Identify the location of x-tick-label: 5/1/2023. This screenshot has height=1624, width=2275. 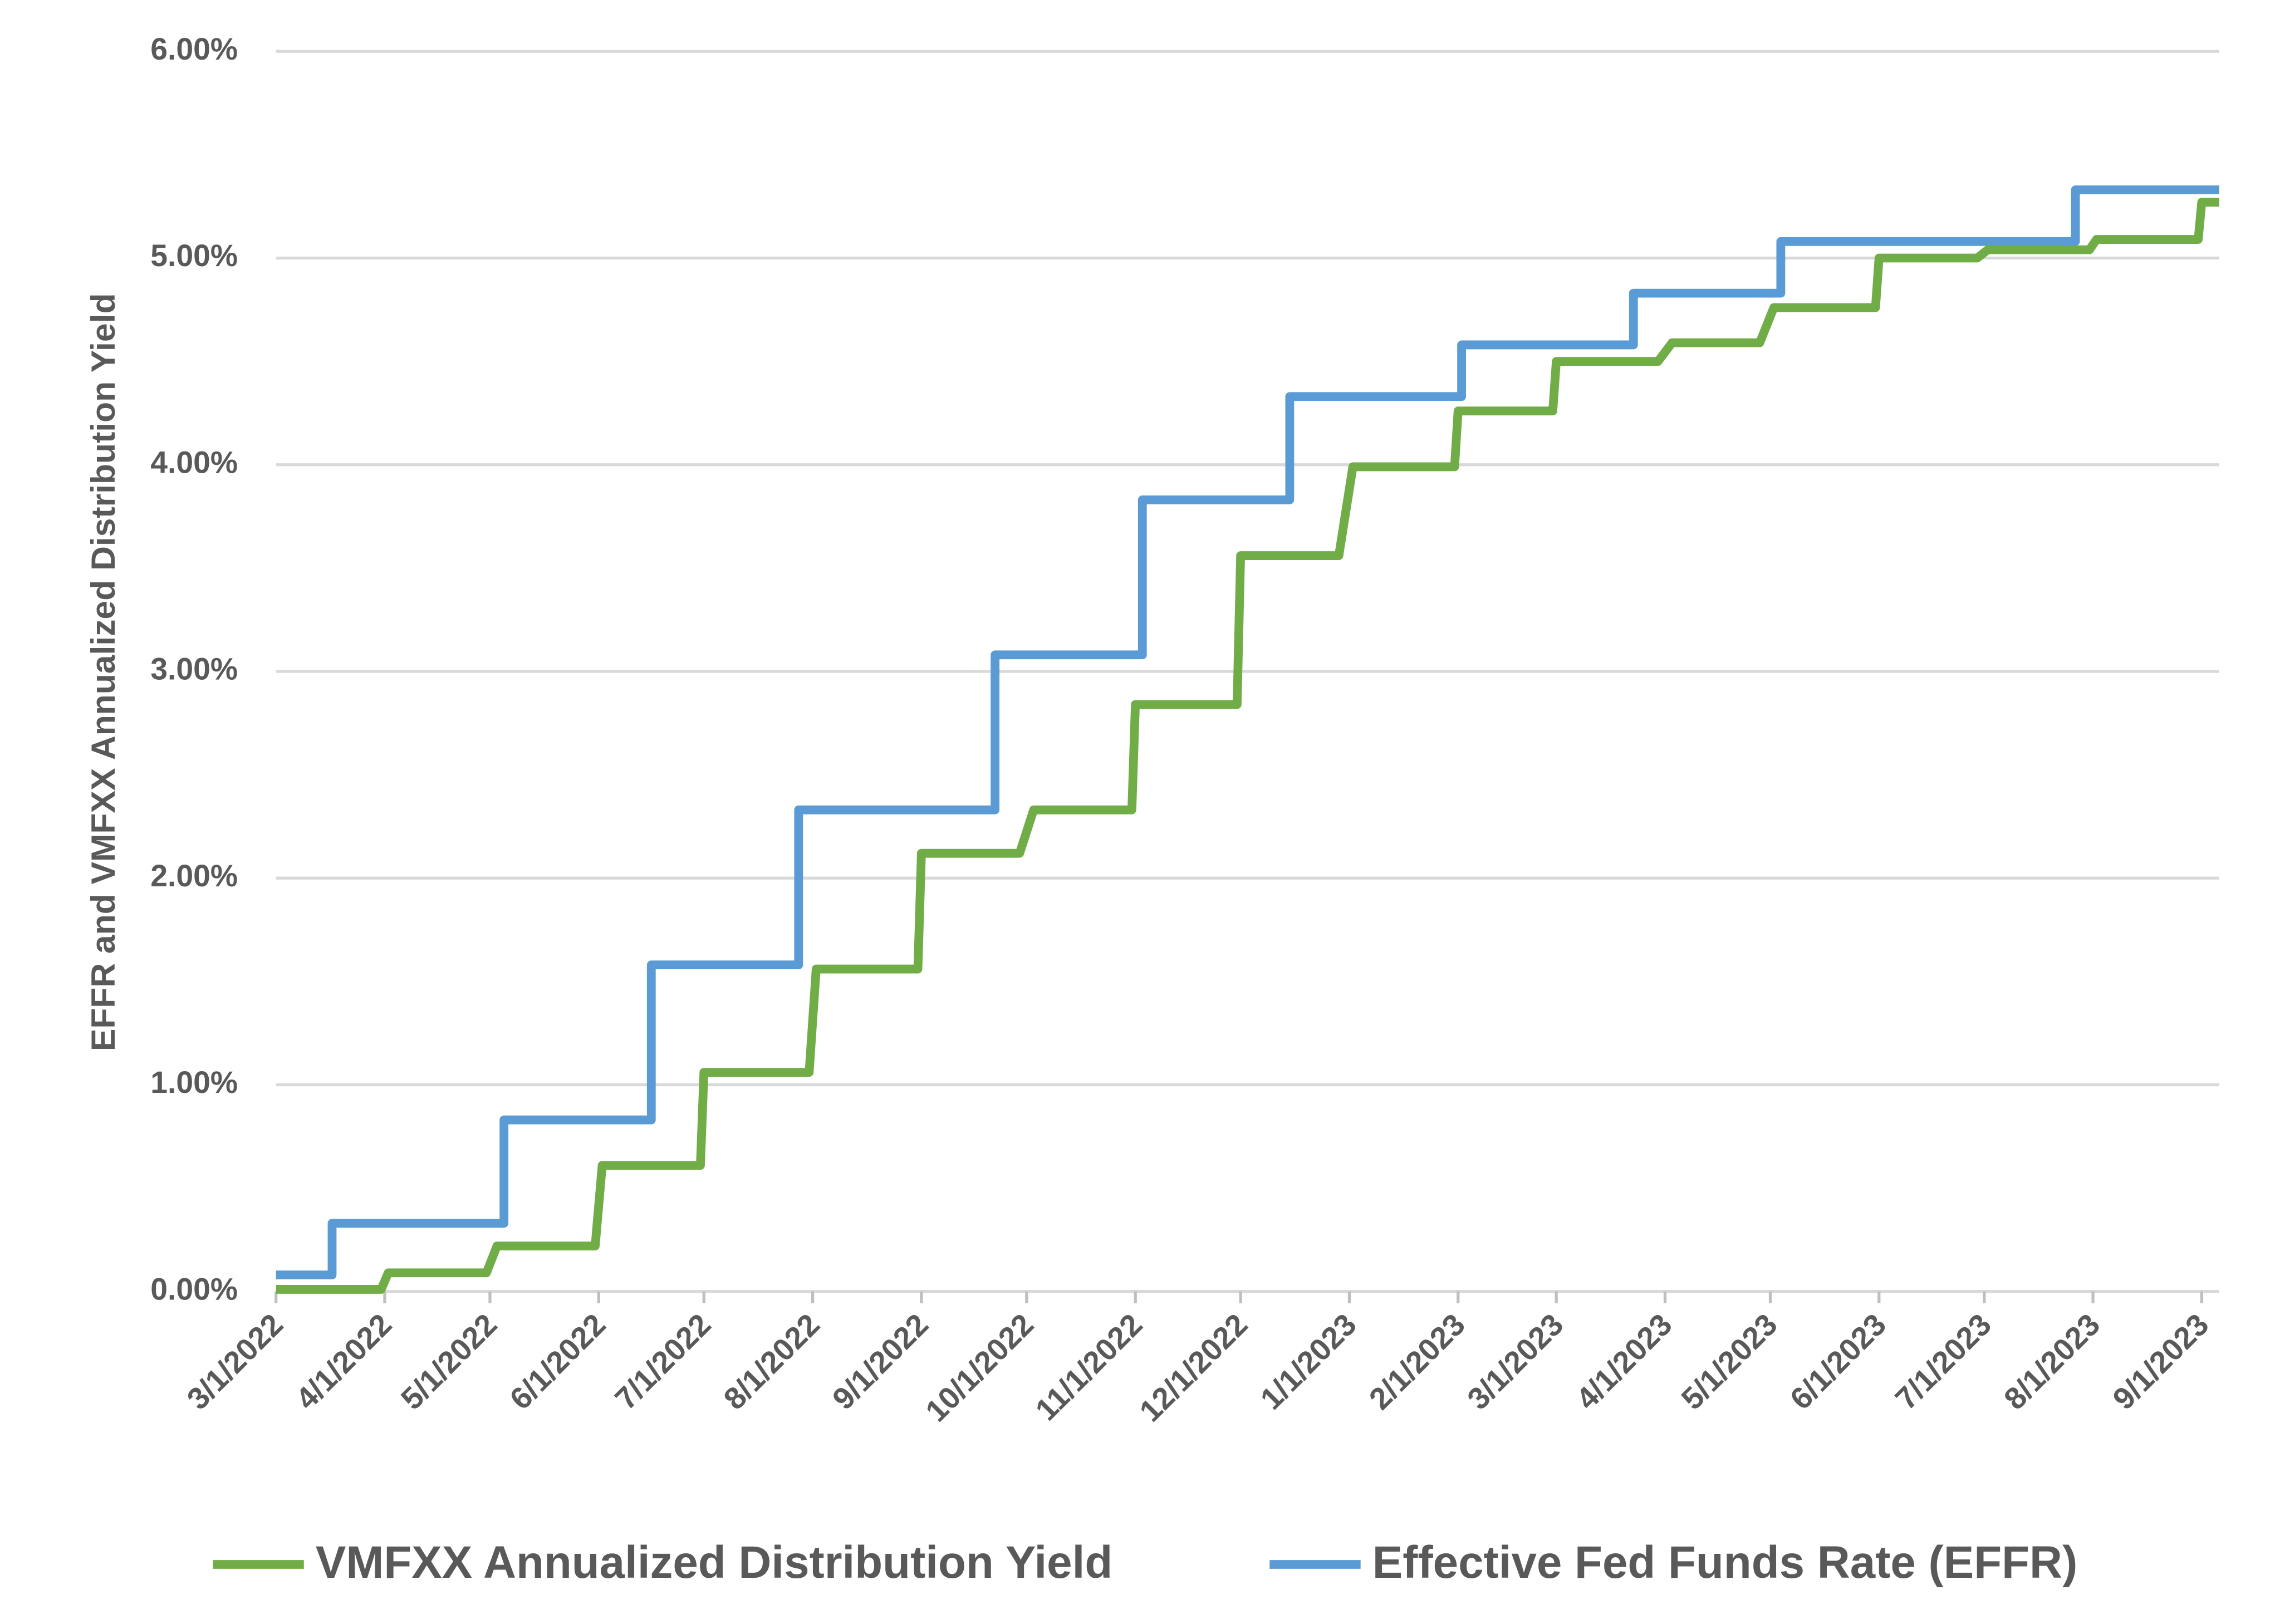
(1729, 1361).